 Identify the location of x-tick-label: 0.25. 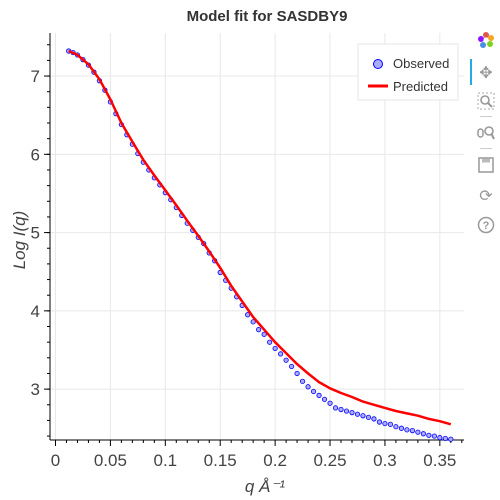
(329, 460).